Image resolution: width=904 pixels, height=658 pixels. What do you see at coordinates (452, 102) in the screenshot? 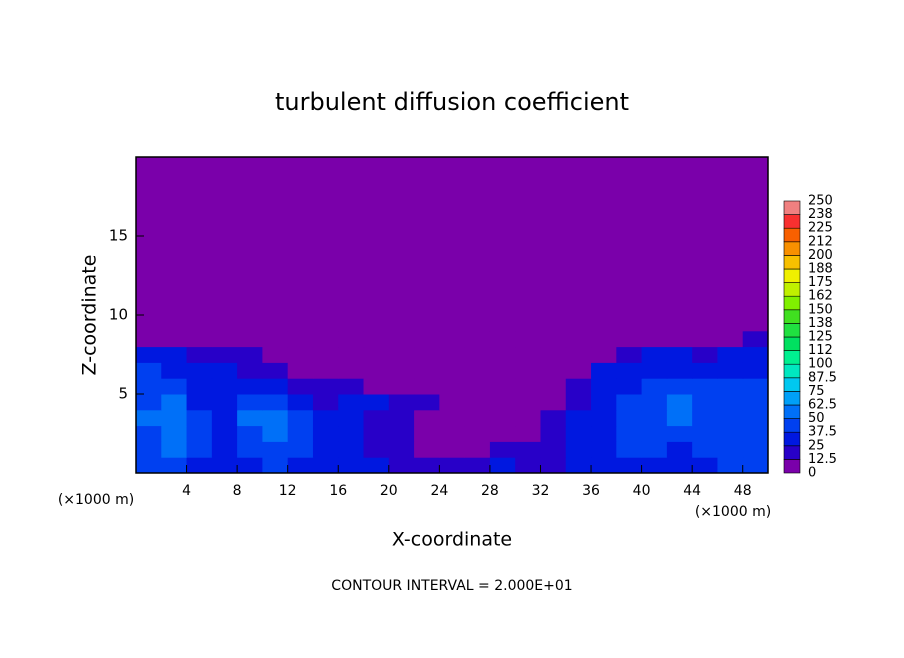
I see `chart-title: turbulent diffusion coefficient` at bounding box center [452, 102].